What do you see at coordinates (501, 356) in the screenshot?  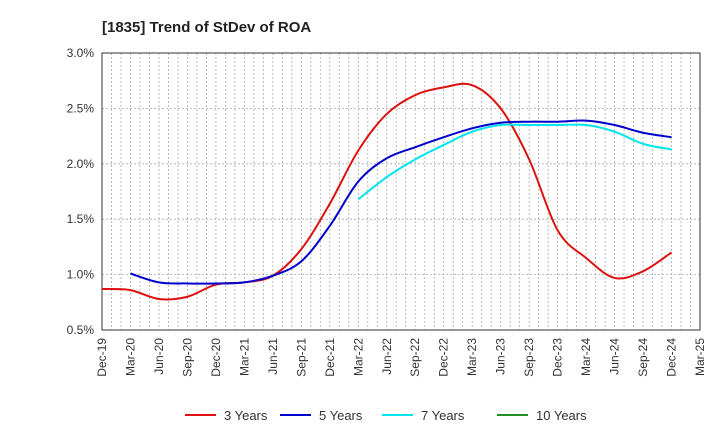 I see `x-tick-label: Jun-23` at bounding box center [501, 356].